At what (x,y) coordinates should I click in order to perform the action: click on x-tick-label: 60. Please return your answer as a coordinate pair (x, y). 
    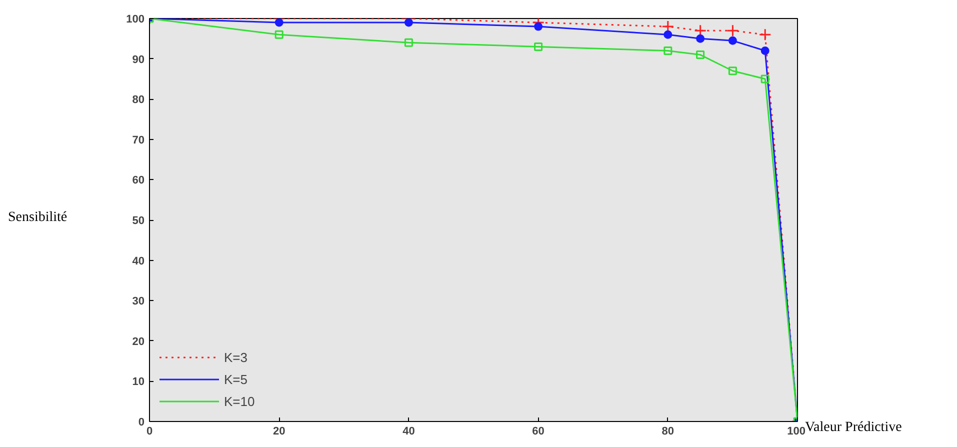
    Looking at the image, I should click on (538, 432).